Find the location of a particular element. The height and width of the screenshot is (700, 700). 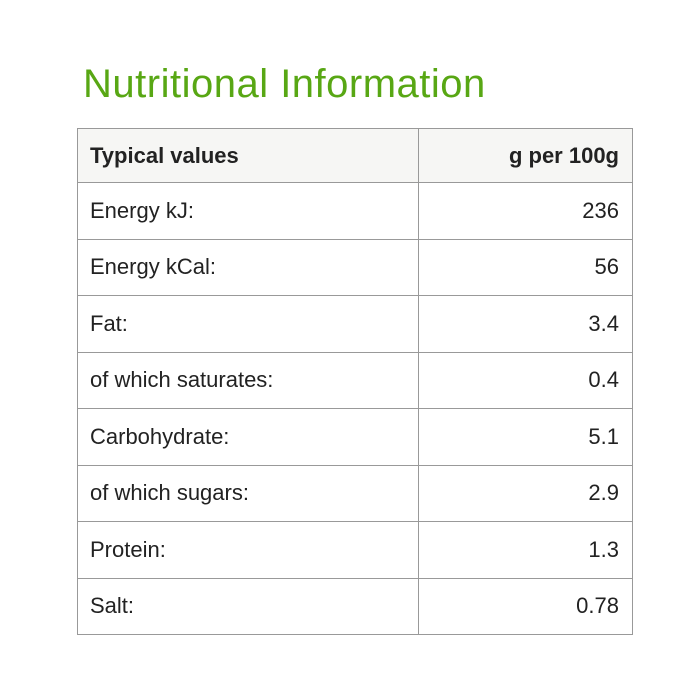

table-row: Energy kCal: 56 is located at coordinates (355, 267).